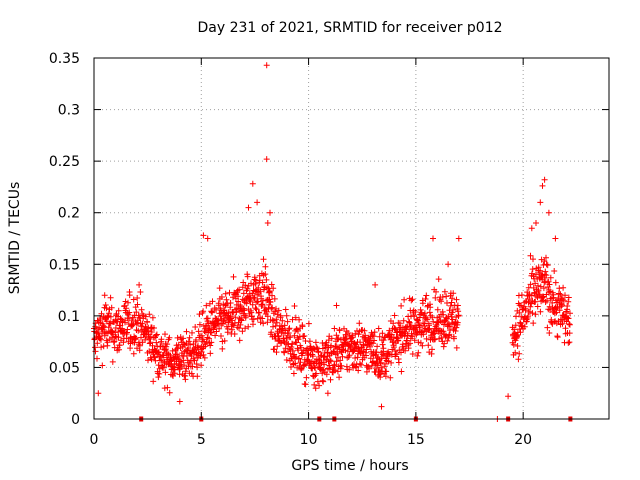  What do you see at coordinates (94, 440) in the screenshot?
I see `x-tick-label: 0` at bounding box center [94, 440].